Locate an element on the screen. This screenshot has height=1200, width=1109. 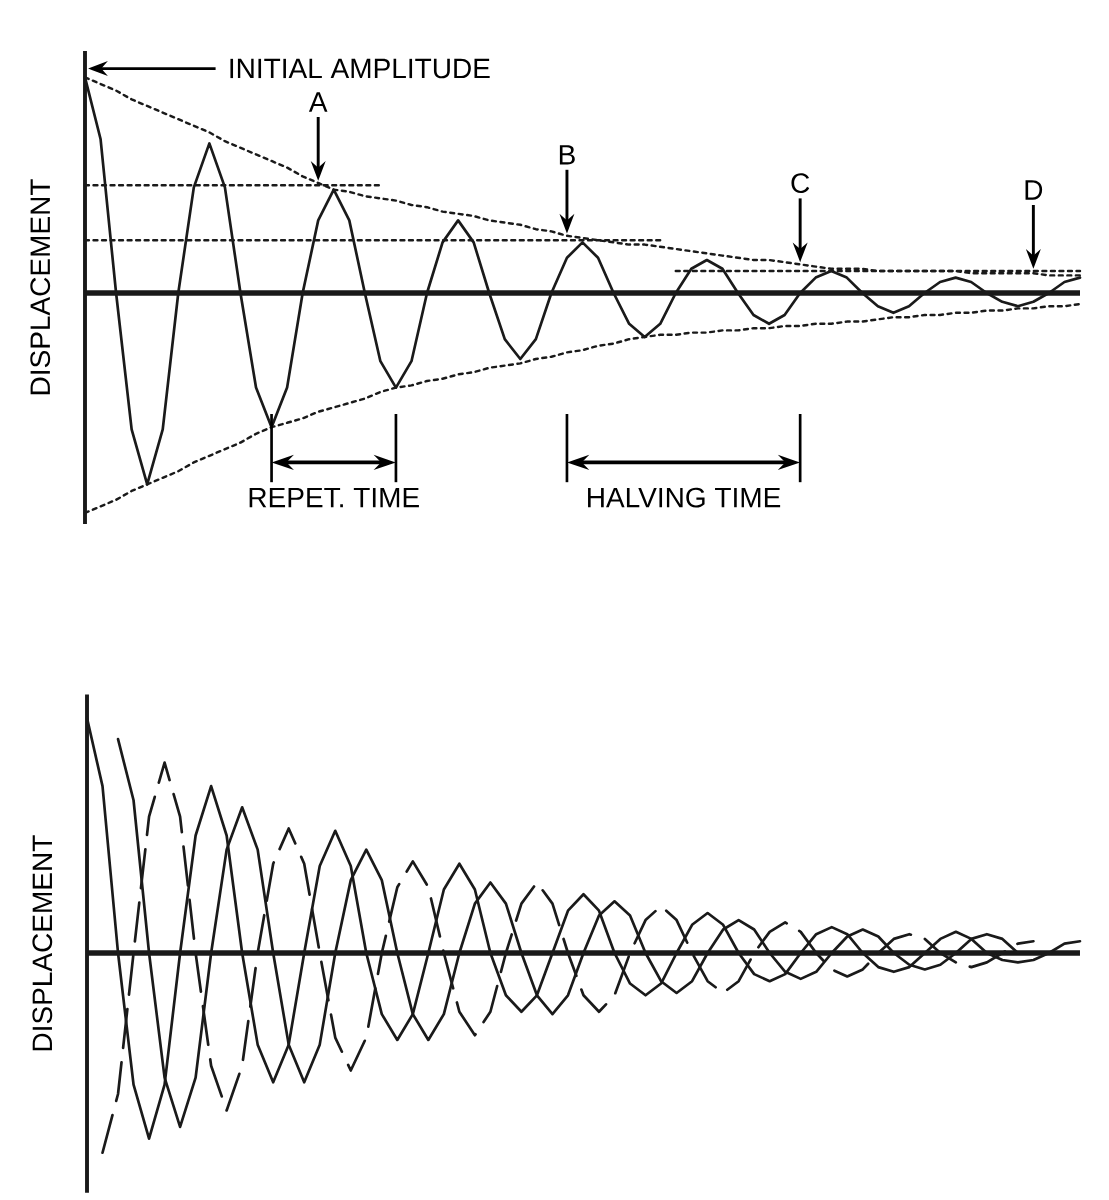
annotation: A is located at coordinates (318, 102).